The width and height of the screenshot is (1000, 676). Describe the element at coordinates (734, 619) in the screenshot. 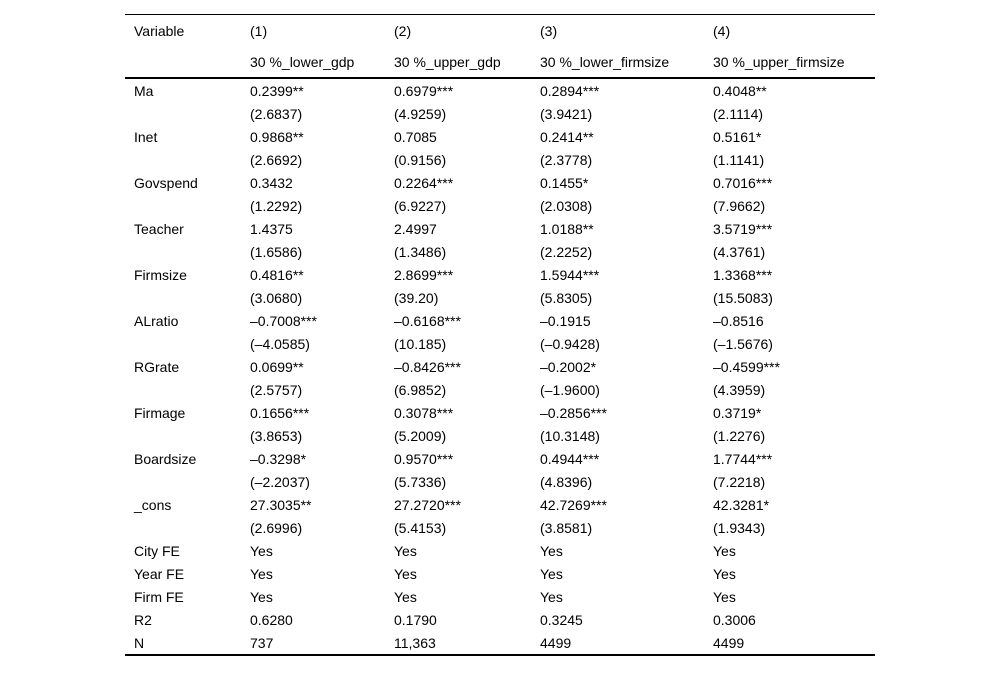

I see `summary-value-col-4: 0.3006` at that location.